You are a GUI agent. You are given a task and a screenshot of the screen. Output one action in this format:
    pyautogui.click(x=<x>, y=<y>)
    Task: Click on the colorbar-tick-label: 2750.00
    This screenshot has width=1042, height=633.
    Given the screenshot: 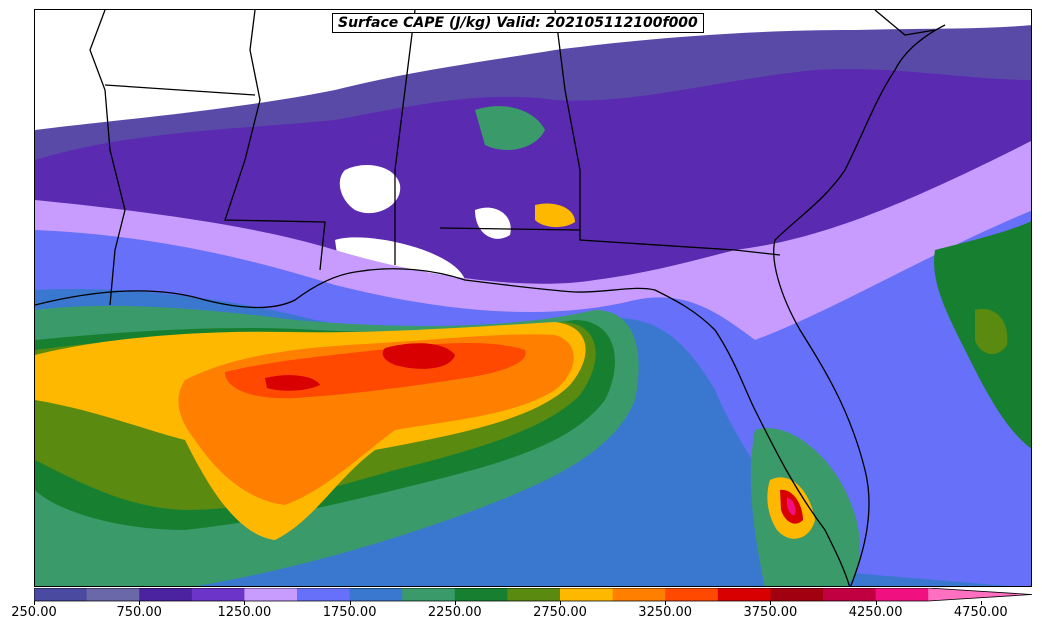 What is the action you would take?
    pyautogui.click(x=560, y=612)
    